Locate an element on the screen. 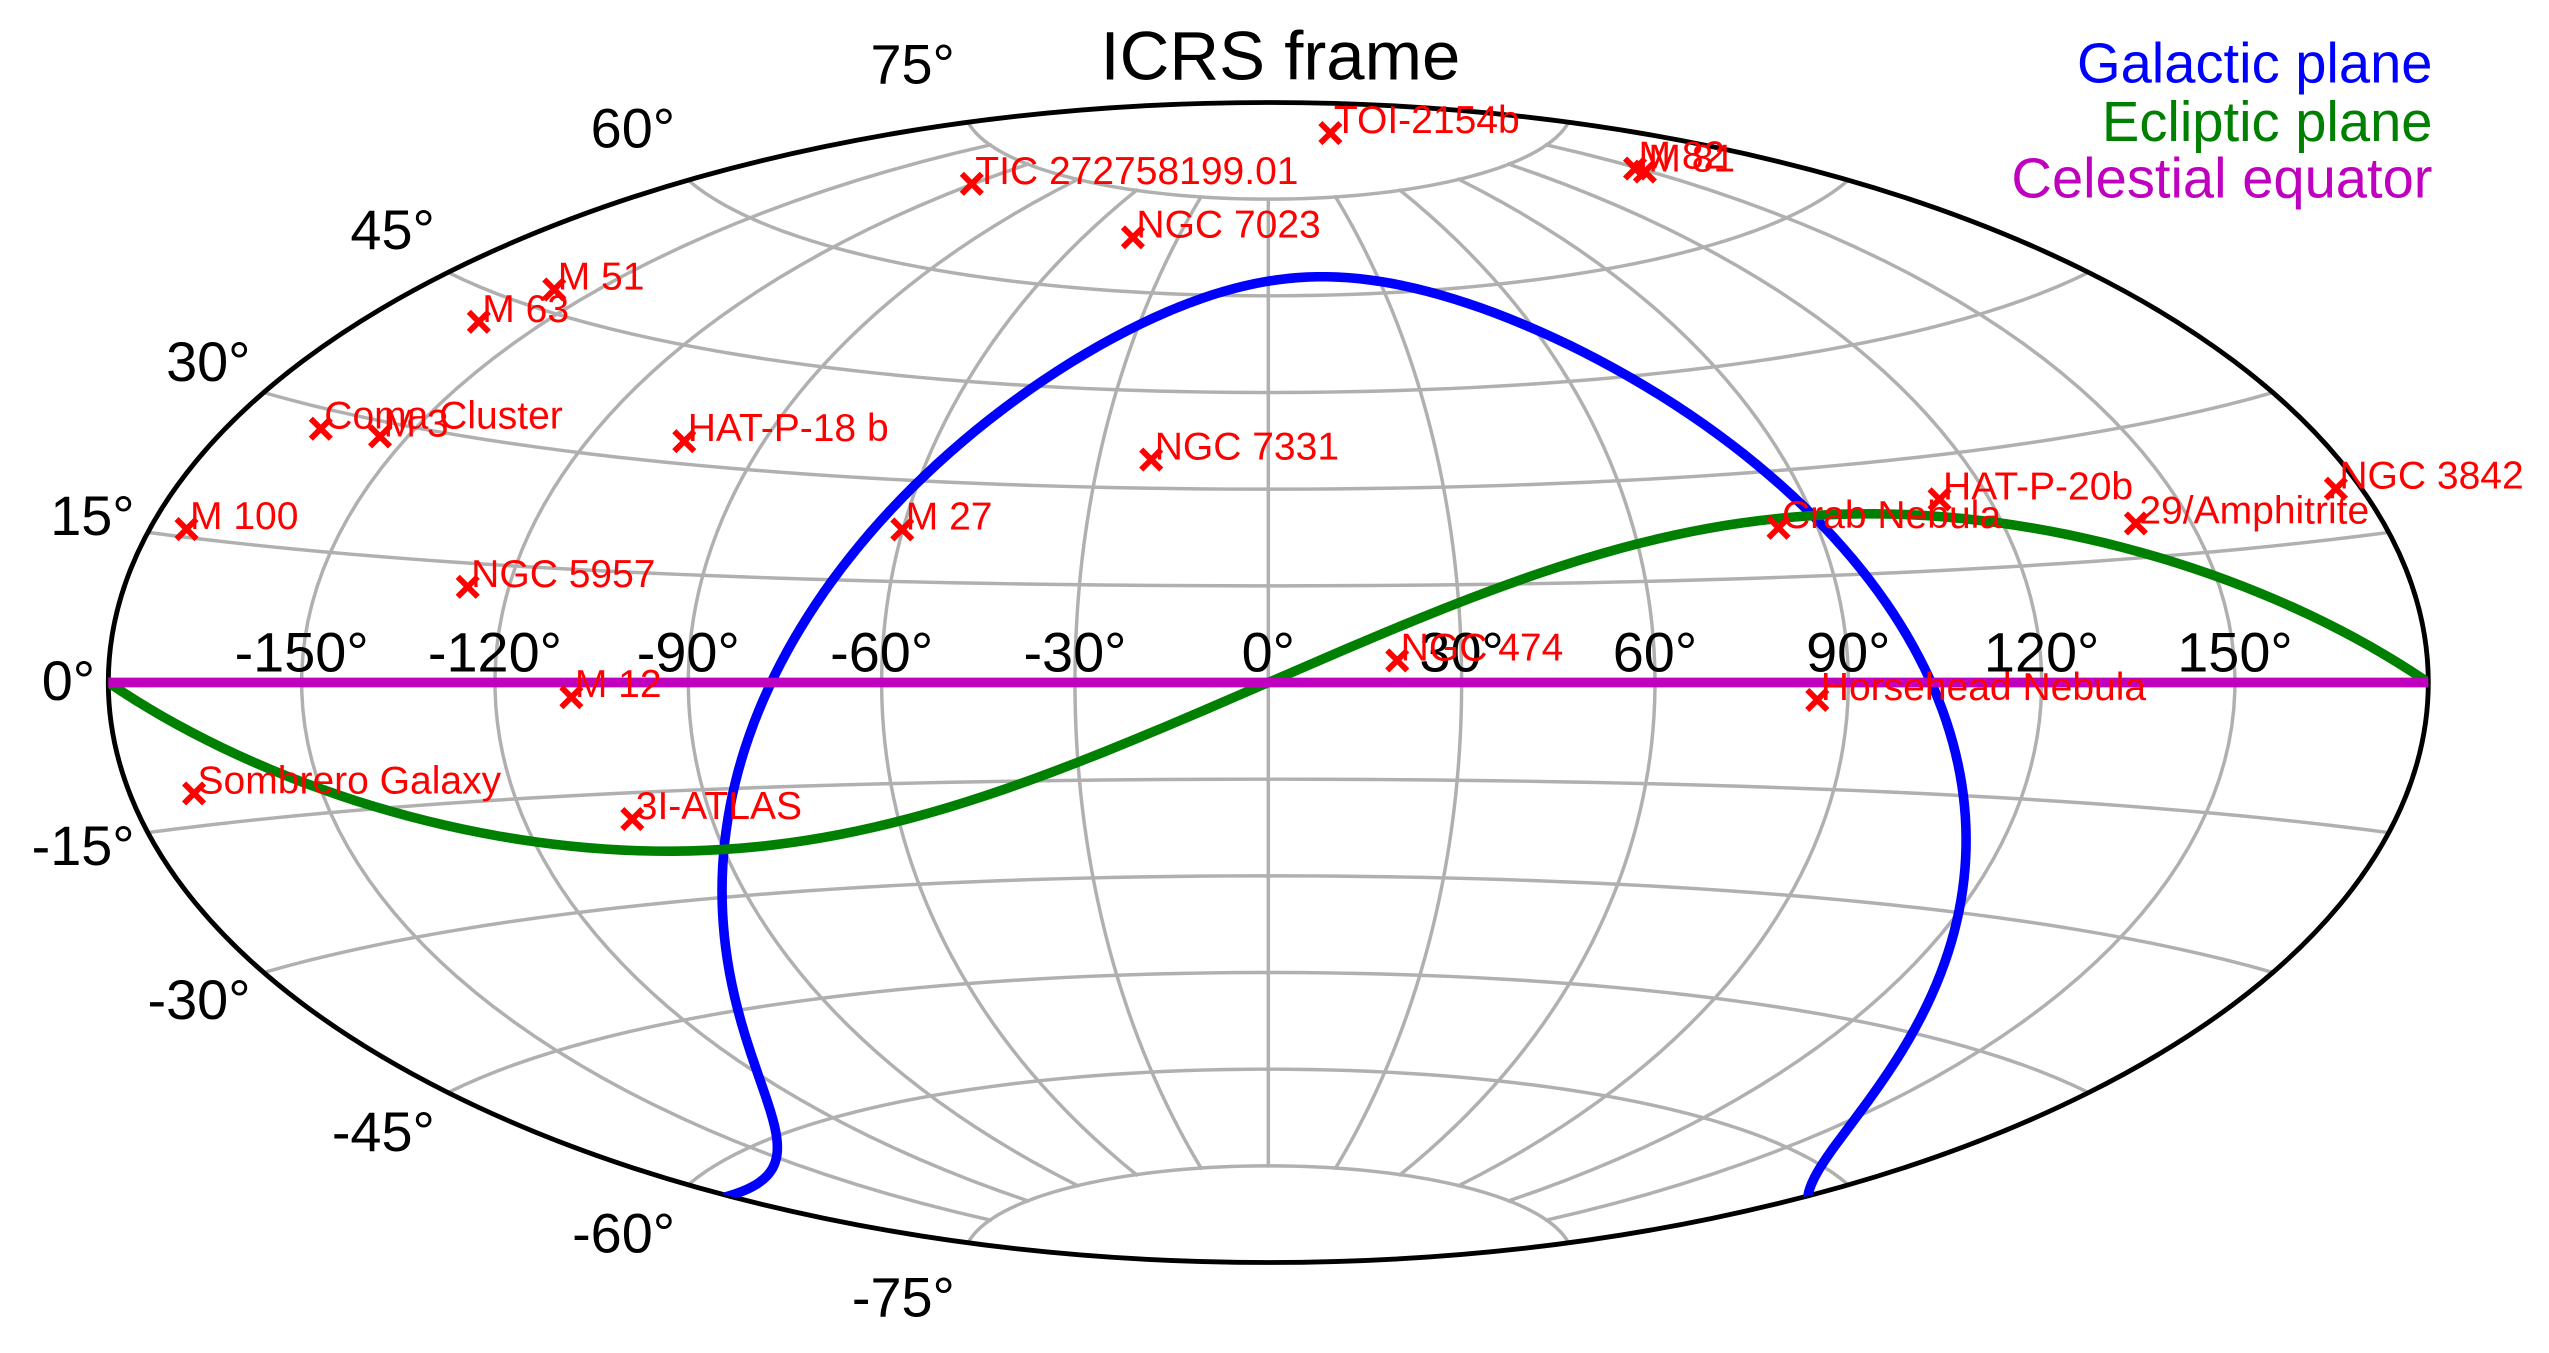 This screenshot has width=2549, height=1353. svg-text: ICRS frame is located at coordinates (1281, 56).